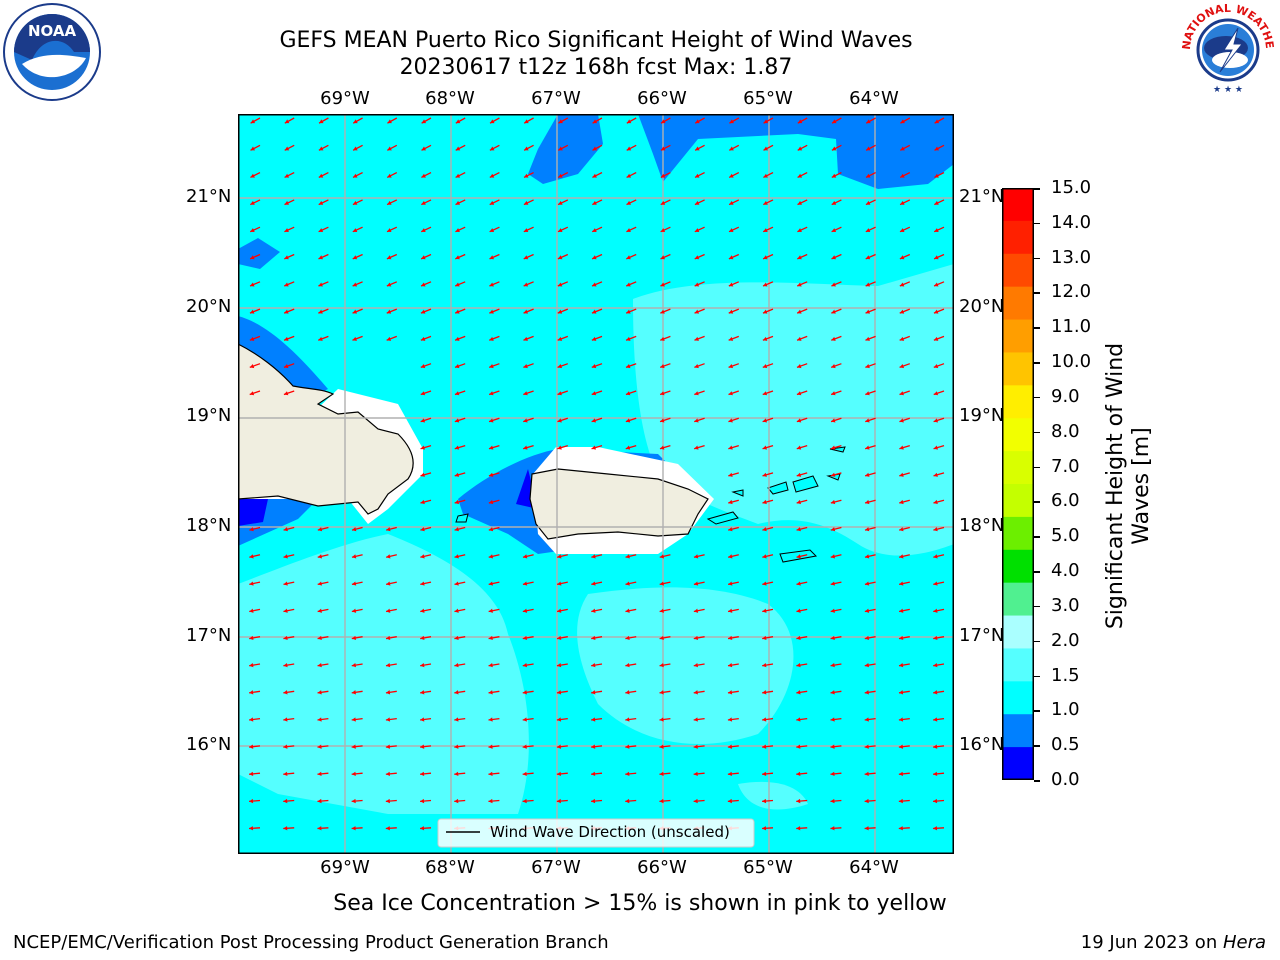  What do you see at coordinates (596, 833) in the screenshot?
I see `map-legend: Wind Wave Direction (unscaled)` at bounding box center [596, 833].